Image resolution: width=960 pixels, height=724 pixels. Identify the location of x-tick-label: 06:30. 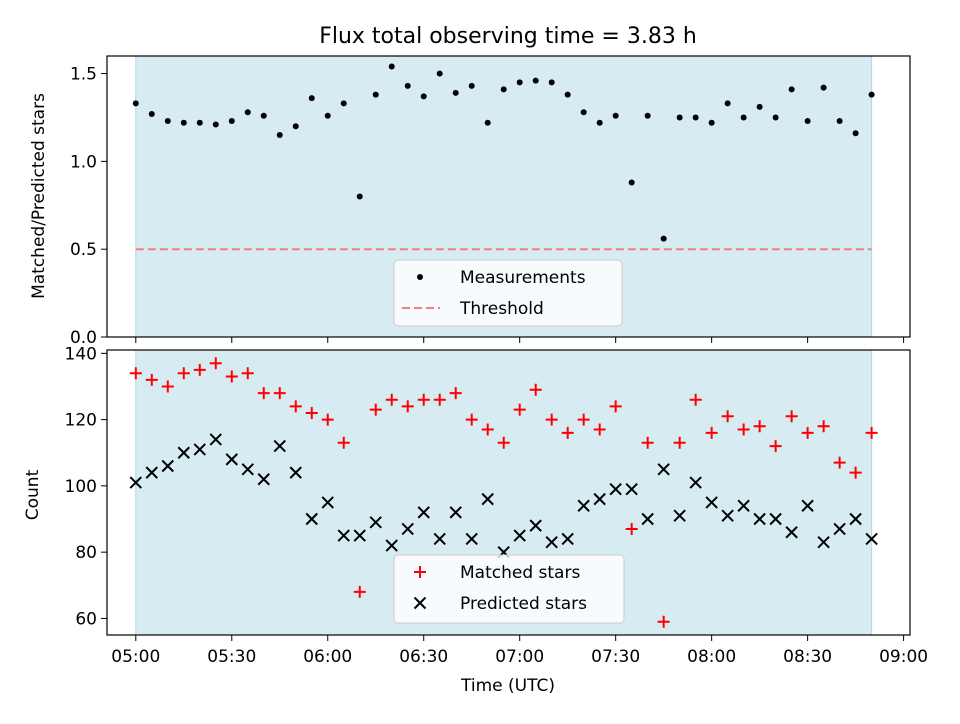
(423, 657).